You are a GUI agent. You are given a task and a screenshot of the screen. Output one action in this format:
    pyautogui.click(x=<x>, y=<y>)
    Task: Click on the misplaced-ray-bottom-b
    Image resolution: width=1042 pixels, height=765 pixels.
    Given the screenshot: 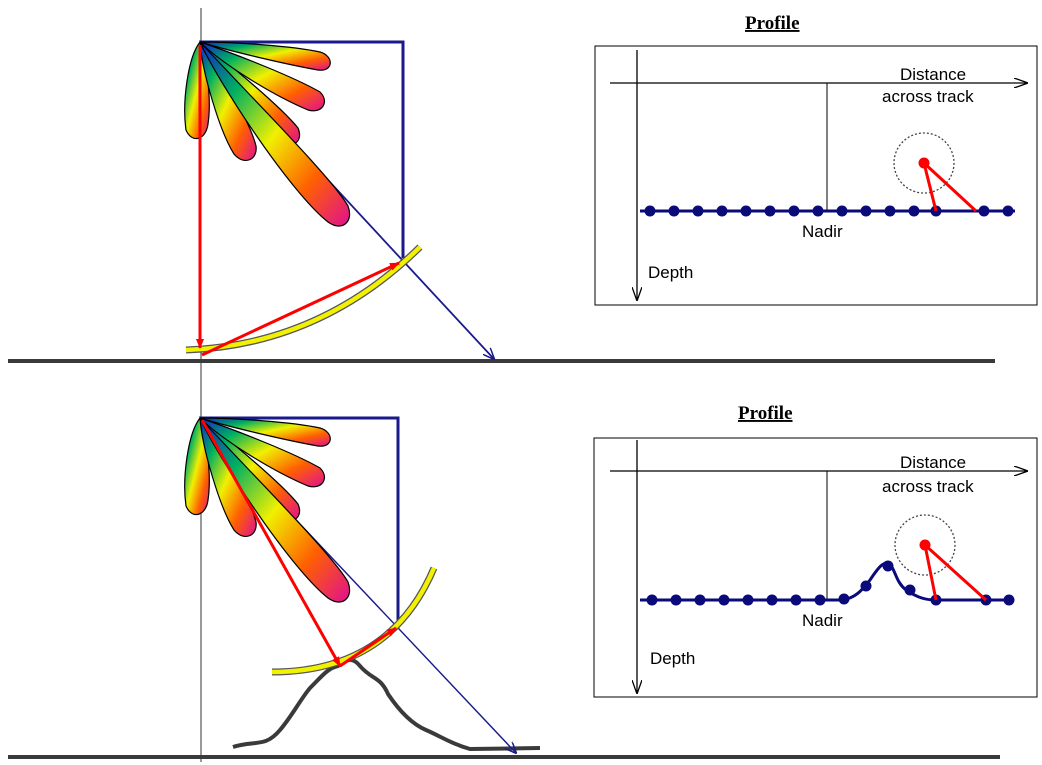 What is the action you would take?
    pyautogui.click(x=955, y=572)
    